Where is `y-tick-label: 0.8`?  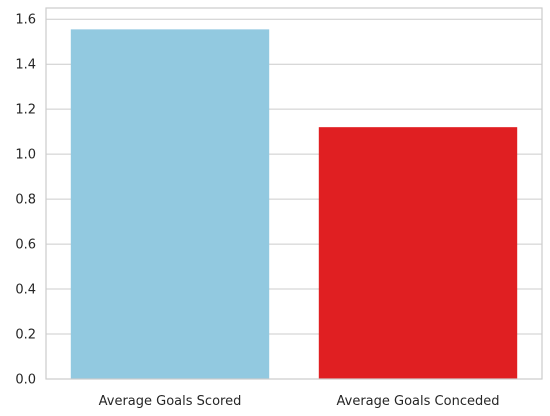 y-tick-label: 0.8 is located at coordinates (25, 200).